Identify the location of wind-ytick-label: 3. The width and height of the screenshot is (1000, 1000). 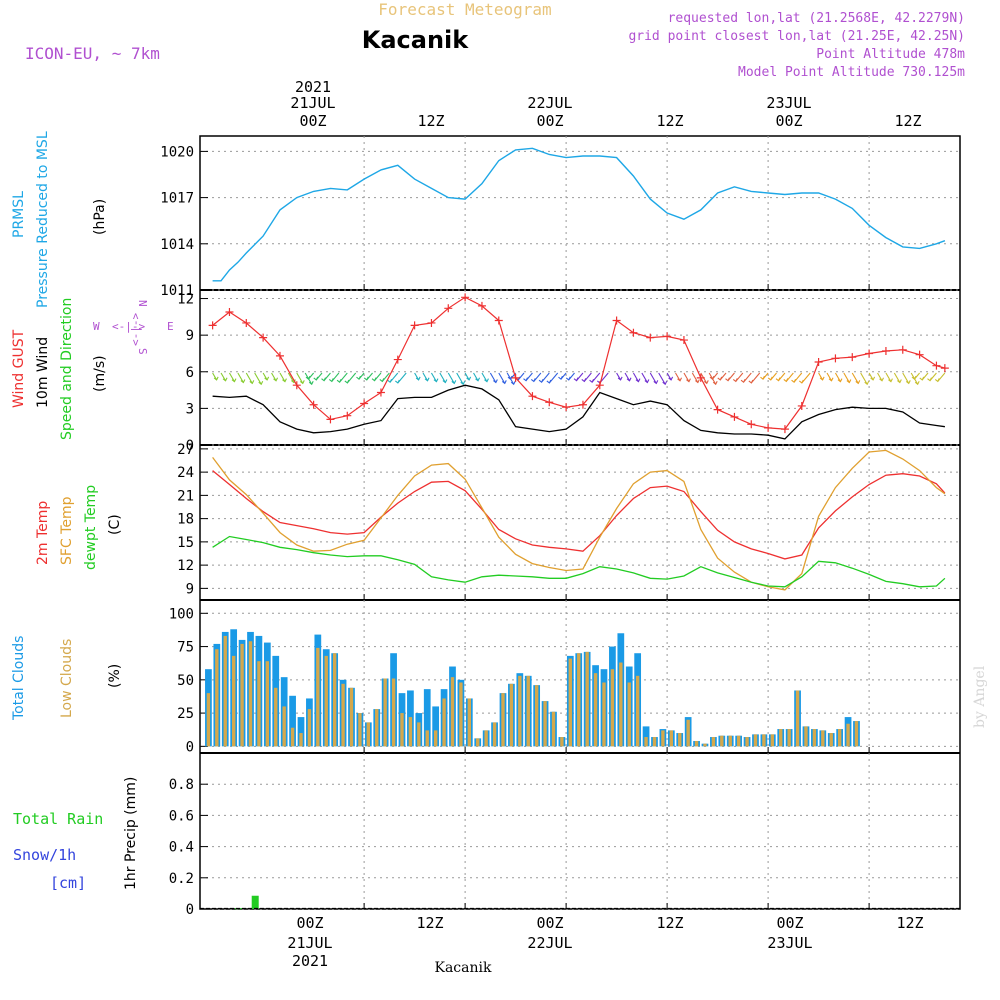
(190, 409).